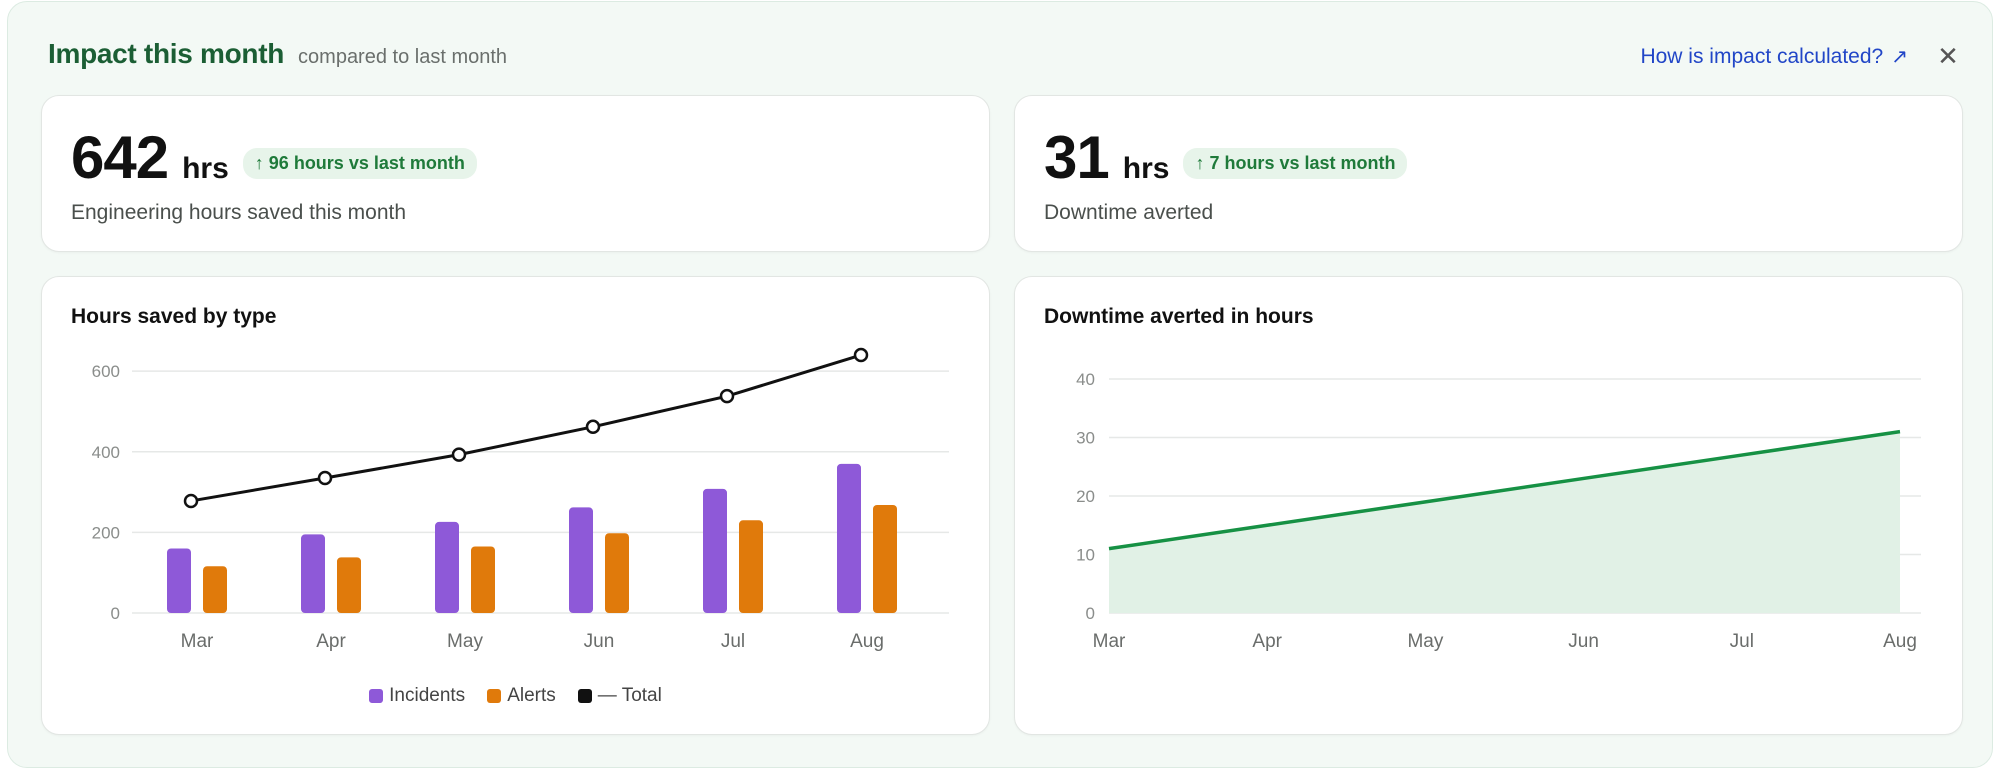 The image size is (2000, 772). I want to click on legend-item-alerts: Alerts, so click(521, 696).